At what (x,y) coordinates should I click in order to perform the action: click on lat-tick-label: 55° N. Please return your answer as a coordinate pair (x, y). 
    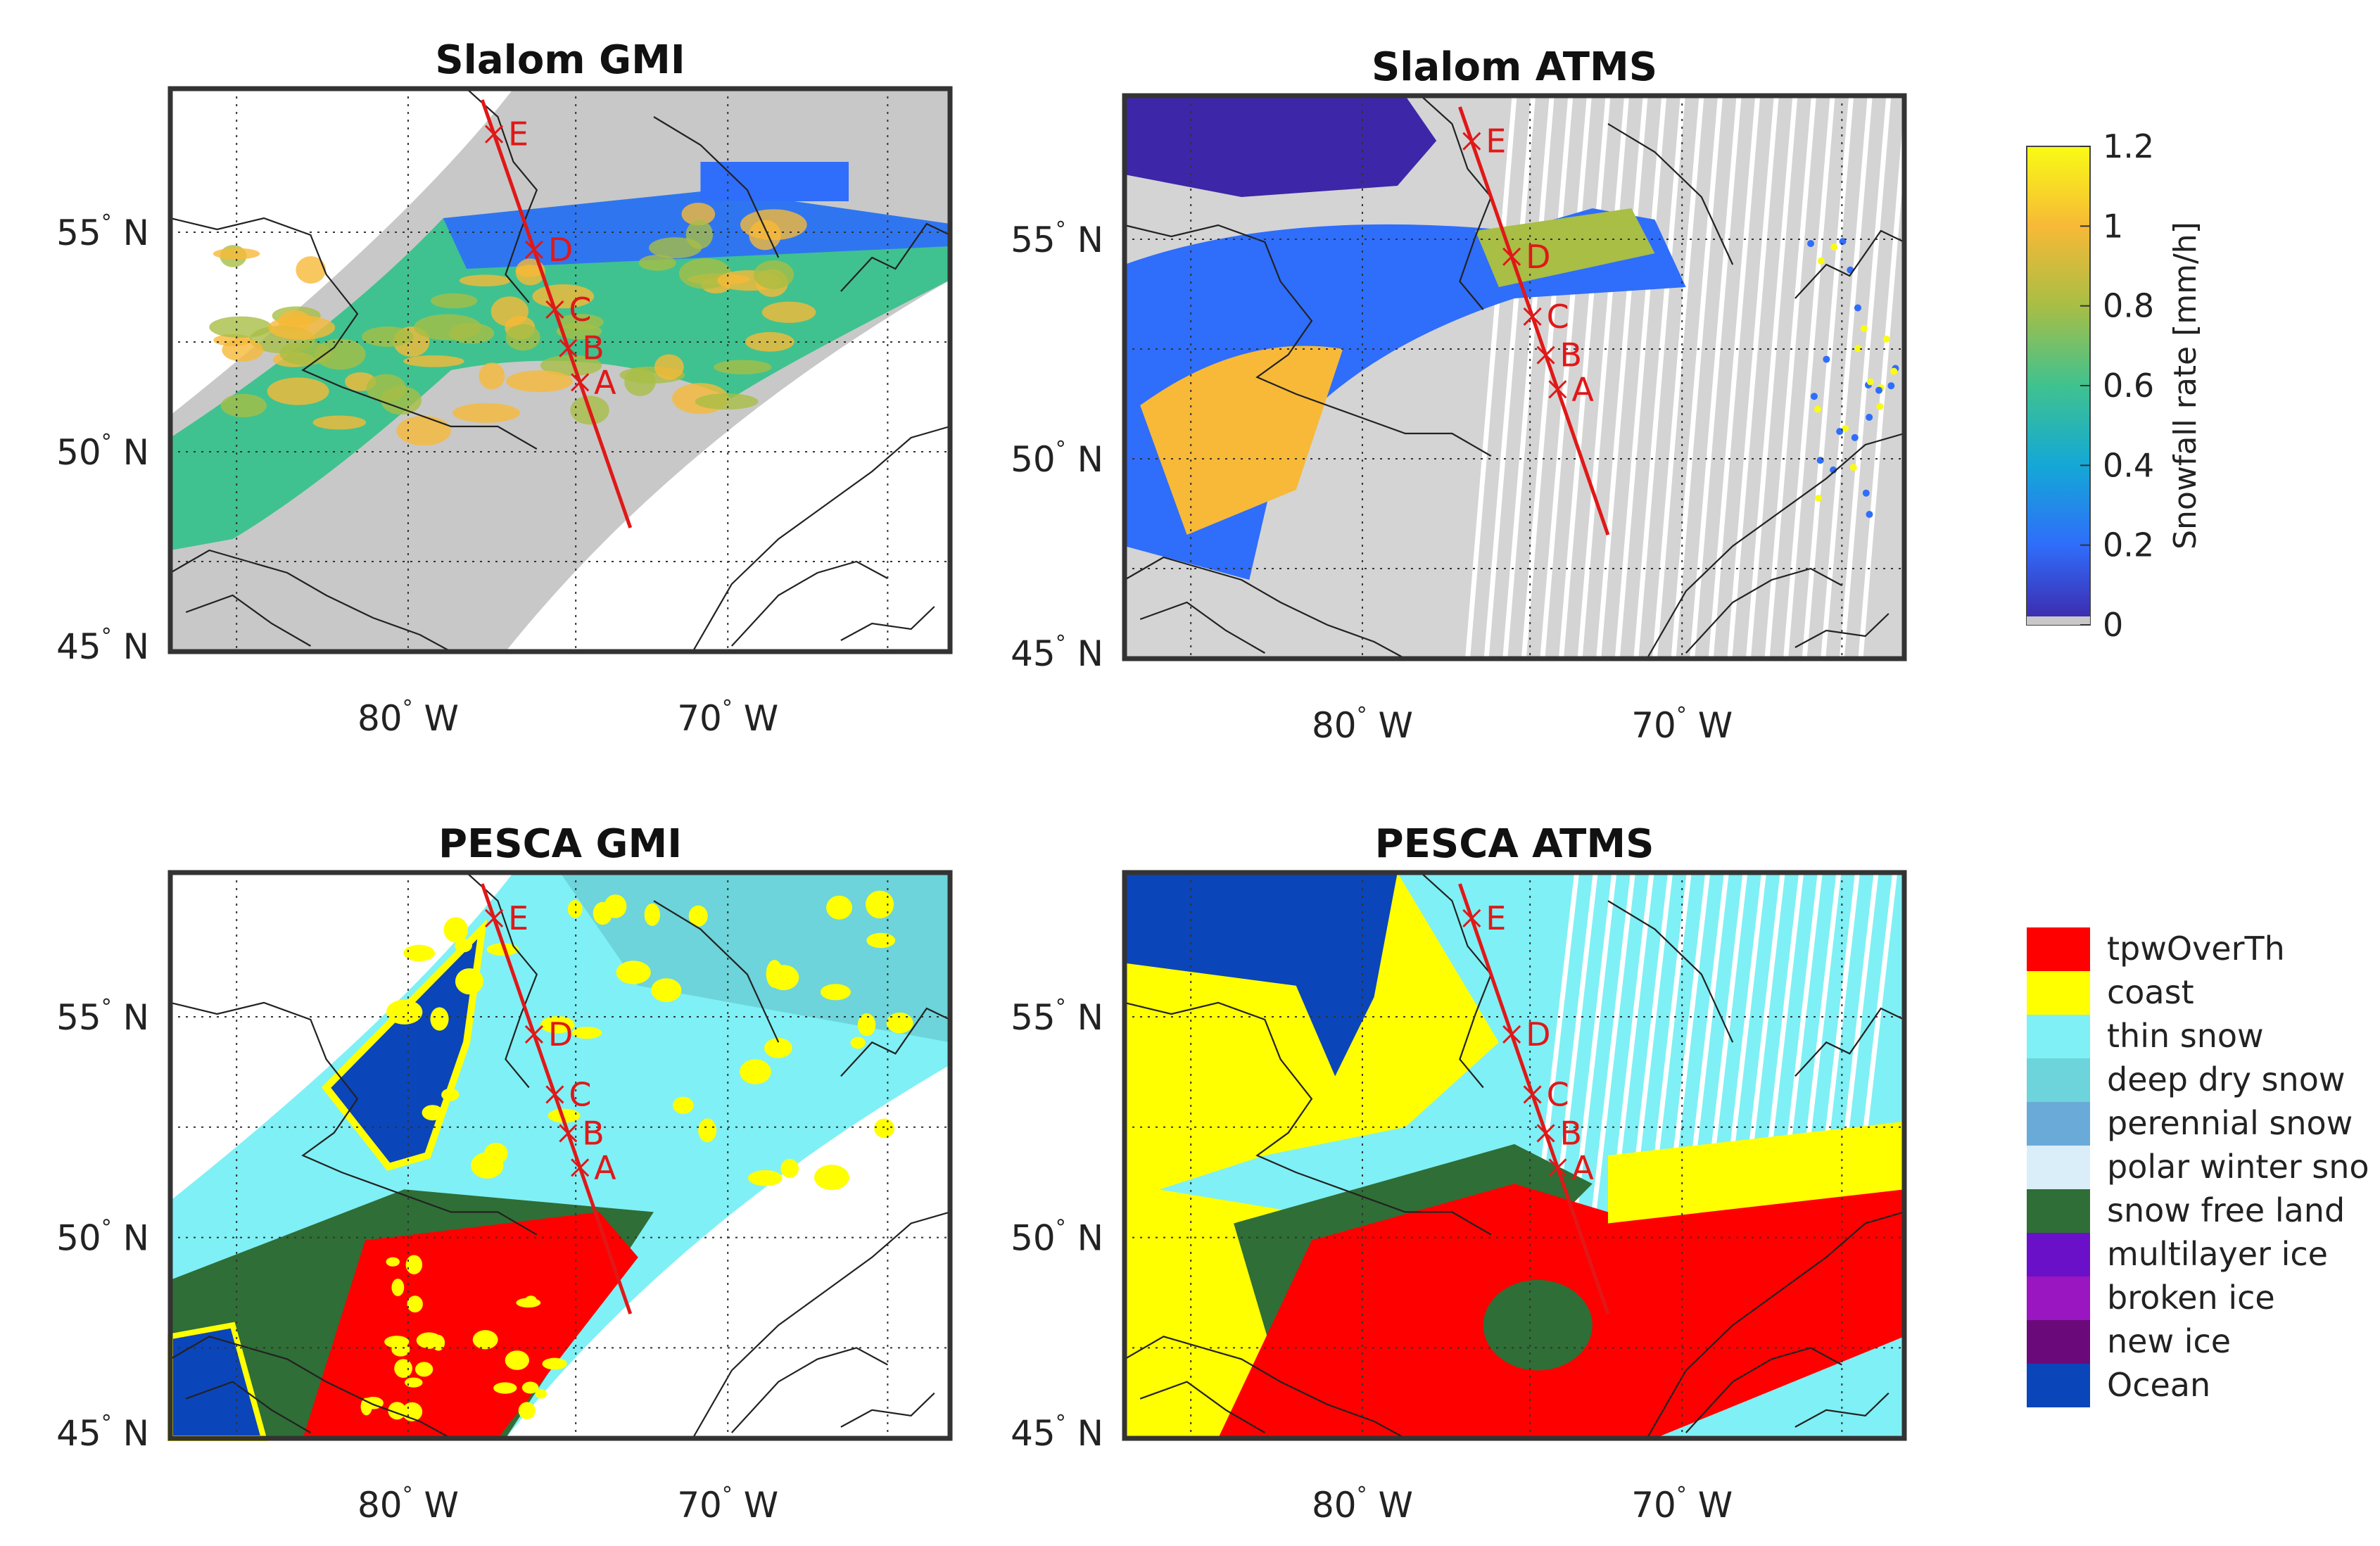
    Looking at the image, I should click on (102, 1016).